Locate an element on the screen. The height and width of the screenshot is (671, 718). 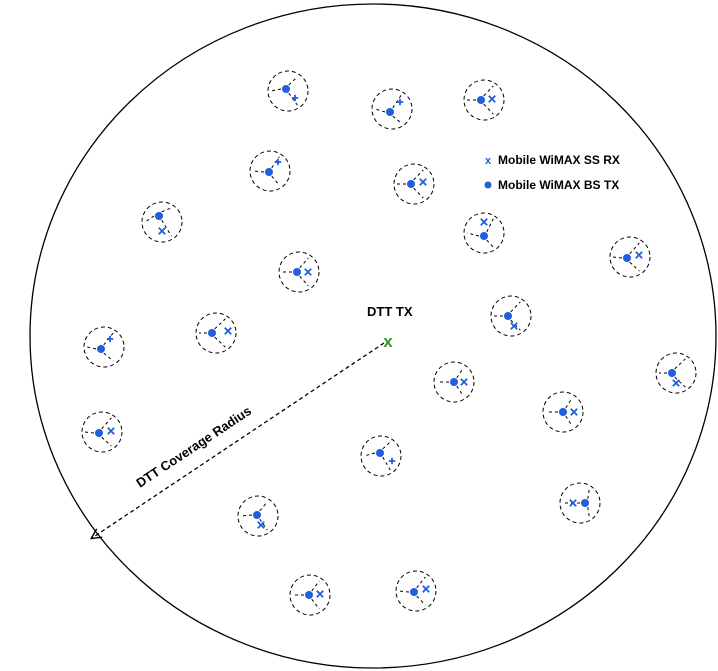
coverage-radius-arrow is located at coordinates (238, 440).